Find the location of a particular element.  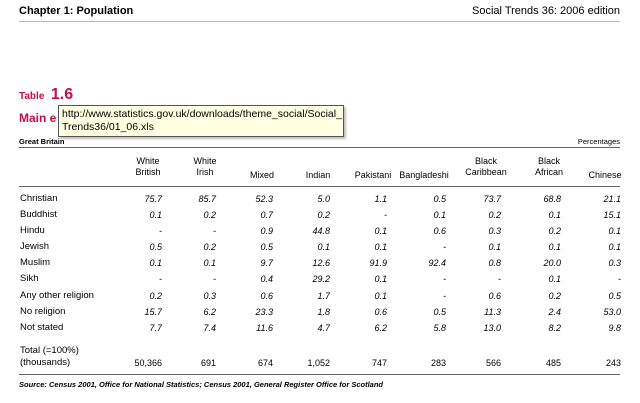

total-cell: 566 is located at coordinates (493, 363).